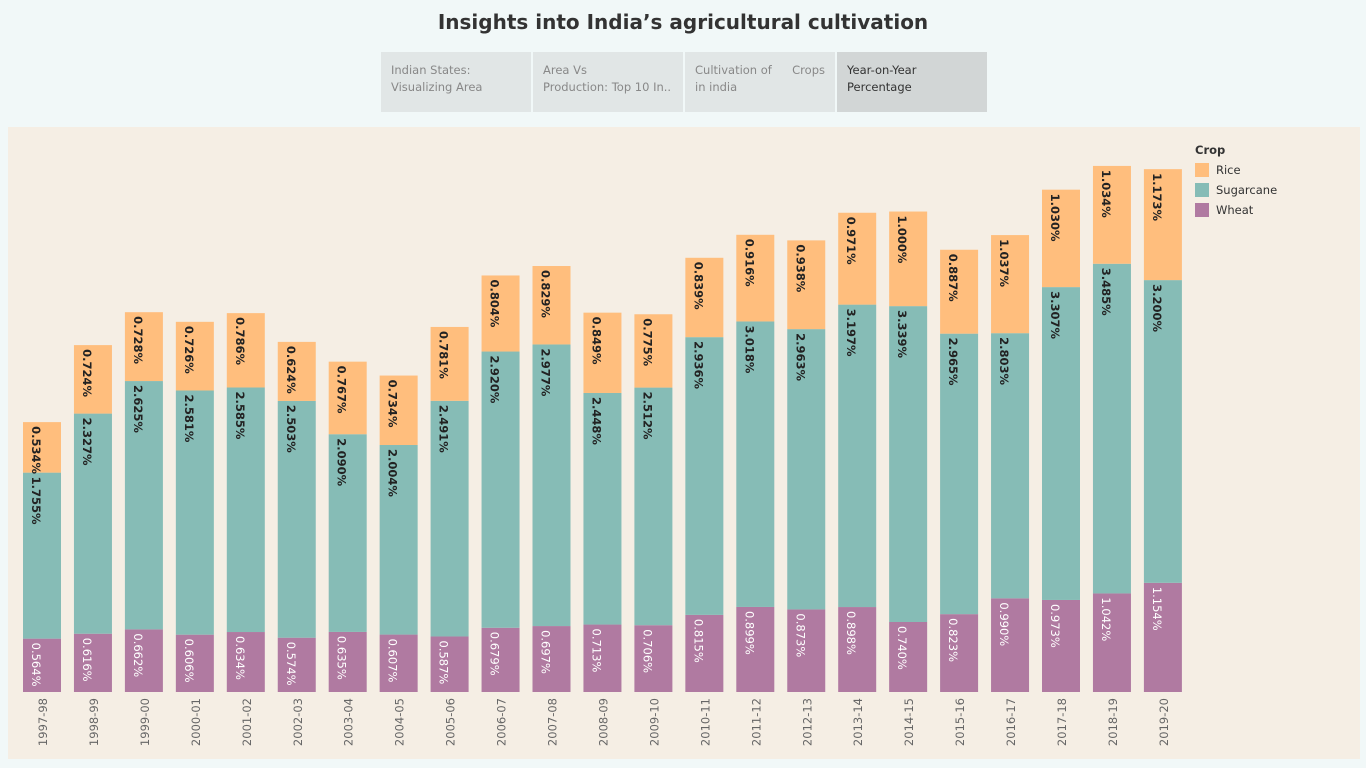 This screenshot has height=768, width=1366. What do you see at coordinates (1113, 722) in the screenshot?
I see `x-tick-label: 2018-19` at bounding box center [1113, 722].